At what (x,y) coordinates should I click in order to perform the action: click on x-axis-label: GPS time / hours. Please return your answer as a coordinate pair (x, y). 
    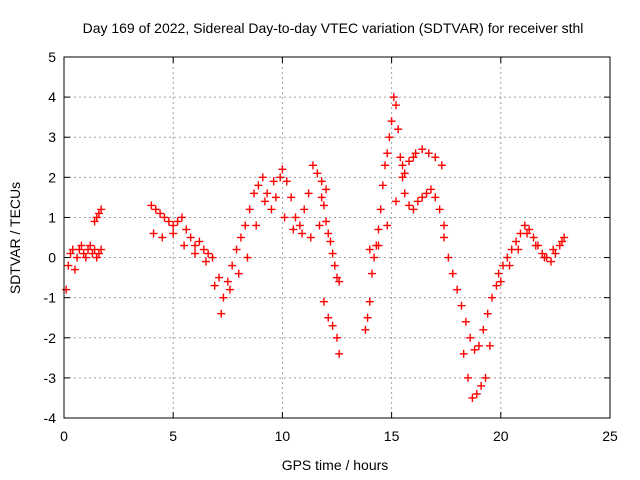
    Looking at the image, I should click on (335, 465).